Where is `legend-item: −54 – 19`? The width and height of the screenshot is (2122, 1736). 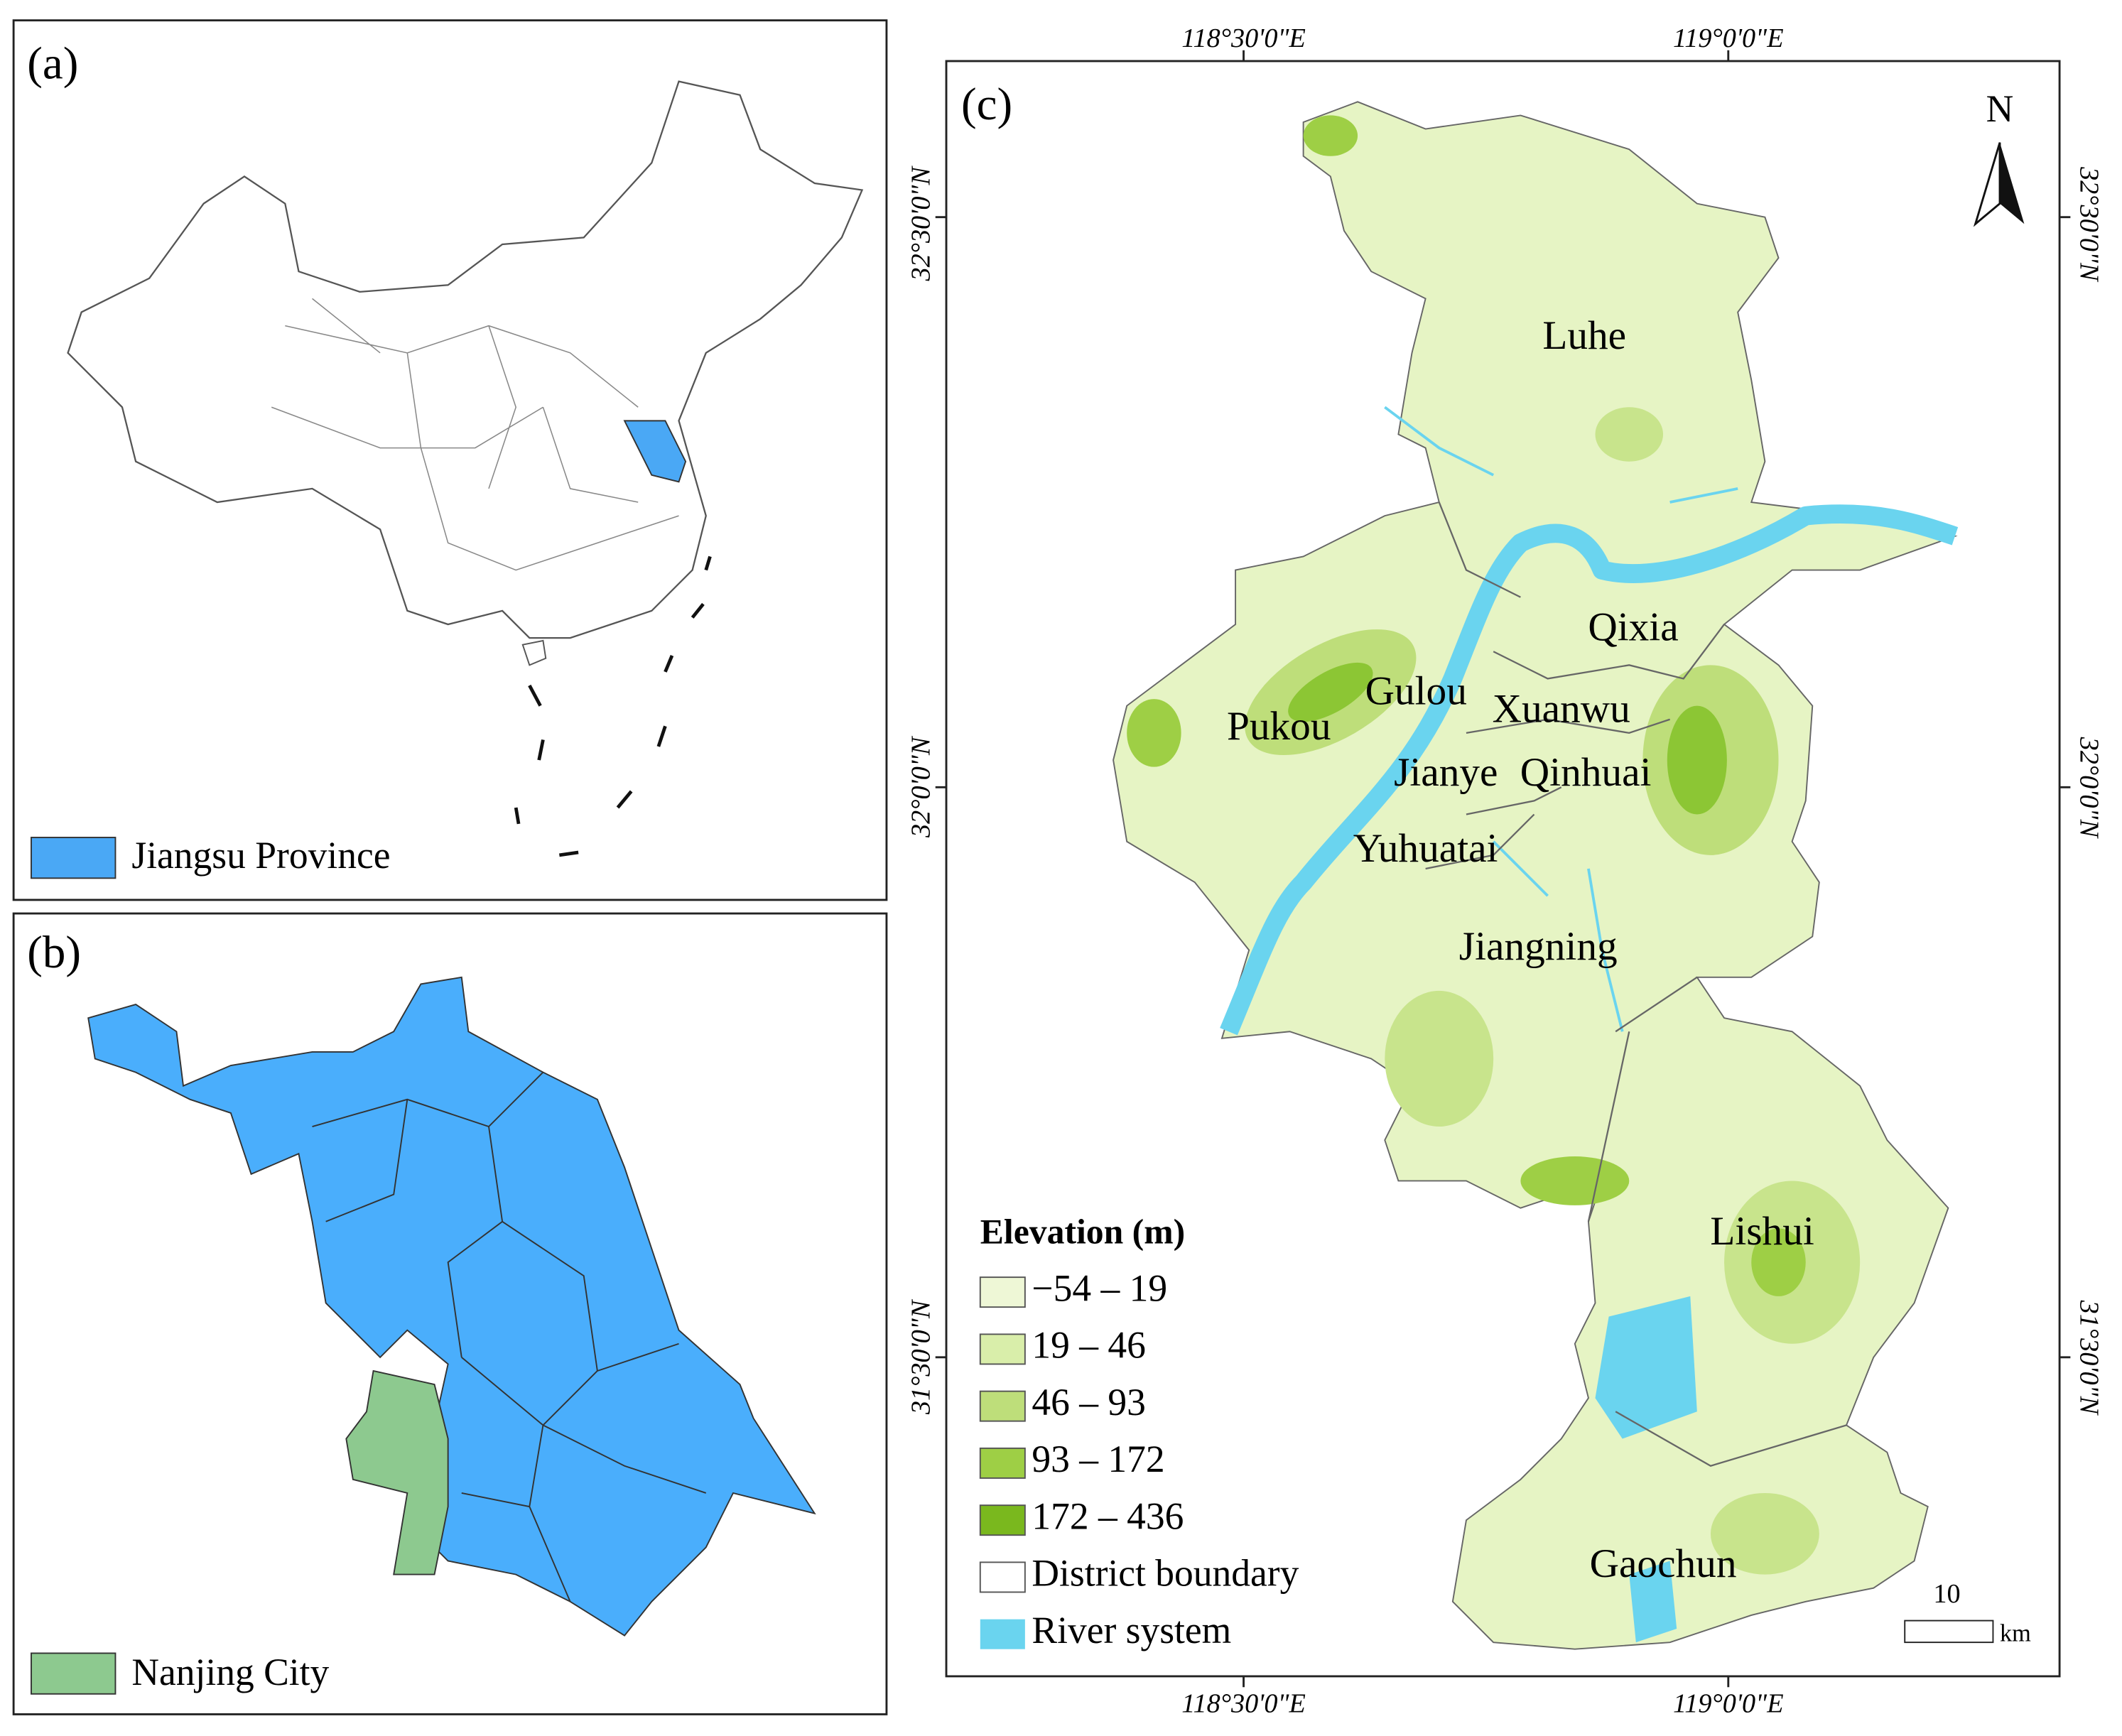
legend-item: −54 – 19 is located at coordinates (1099, 1287).